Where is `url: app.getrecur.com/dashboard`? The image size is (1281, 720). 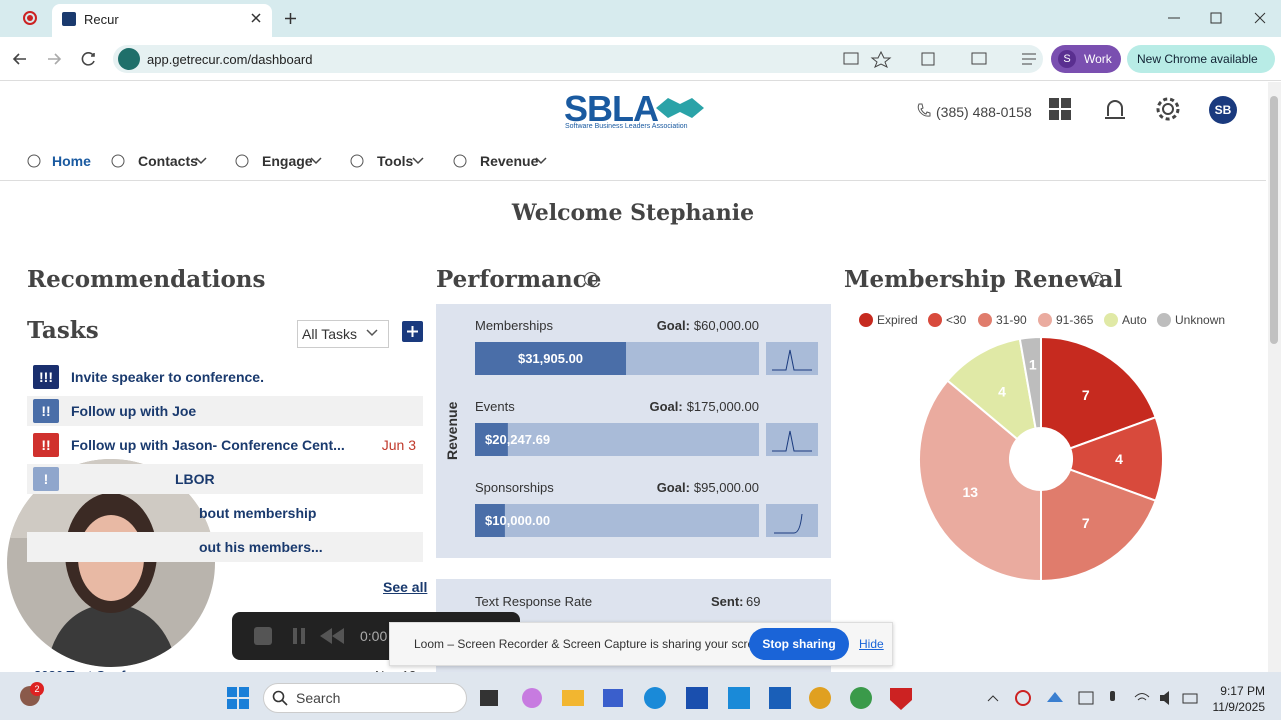
url: app.getrecur.com/dashboard is located at coordinates (230, 59).